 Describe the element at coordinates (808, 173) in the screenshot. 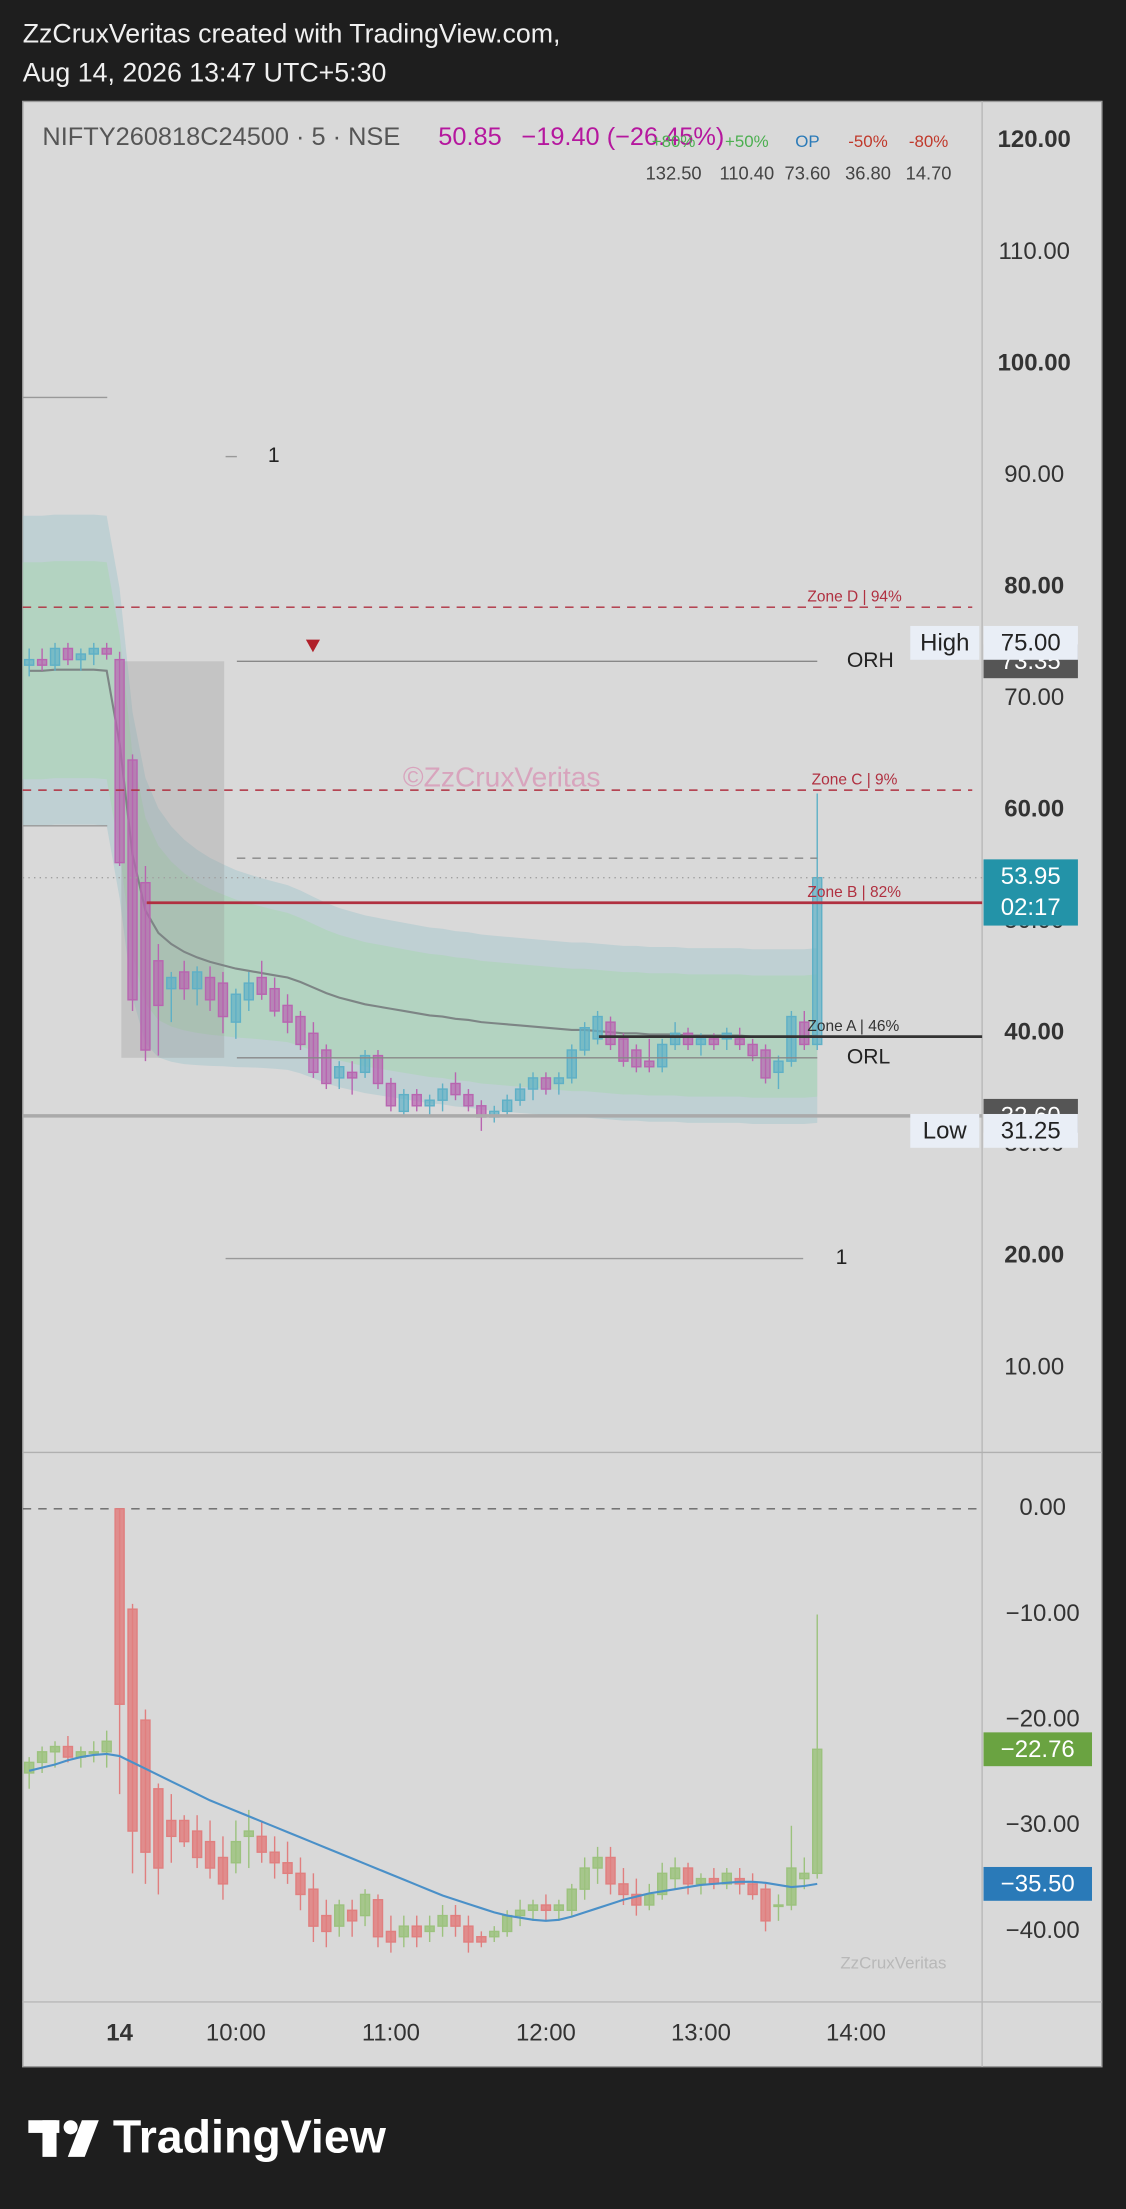

I see `level-table-value: 73.60` at that location.